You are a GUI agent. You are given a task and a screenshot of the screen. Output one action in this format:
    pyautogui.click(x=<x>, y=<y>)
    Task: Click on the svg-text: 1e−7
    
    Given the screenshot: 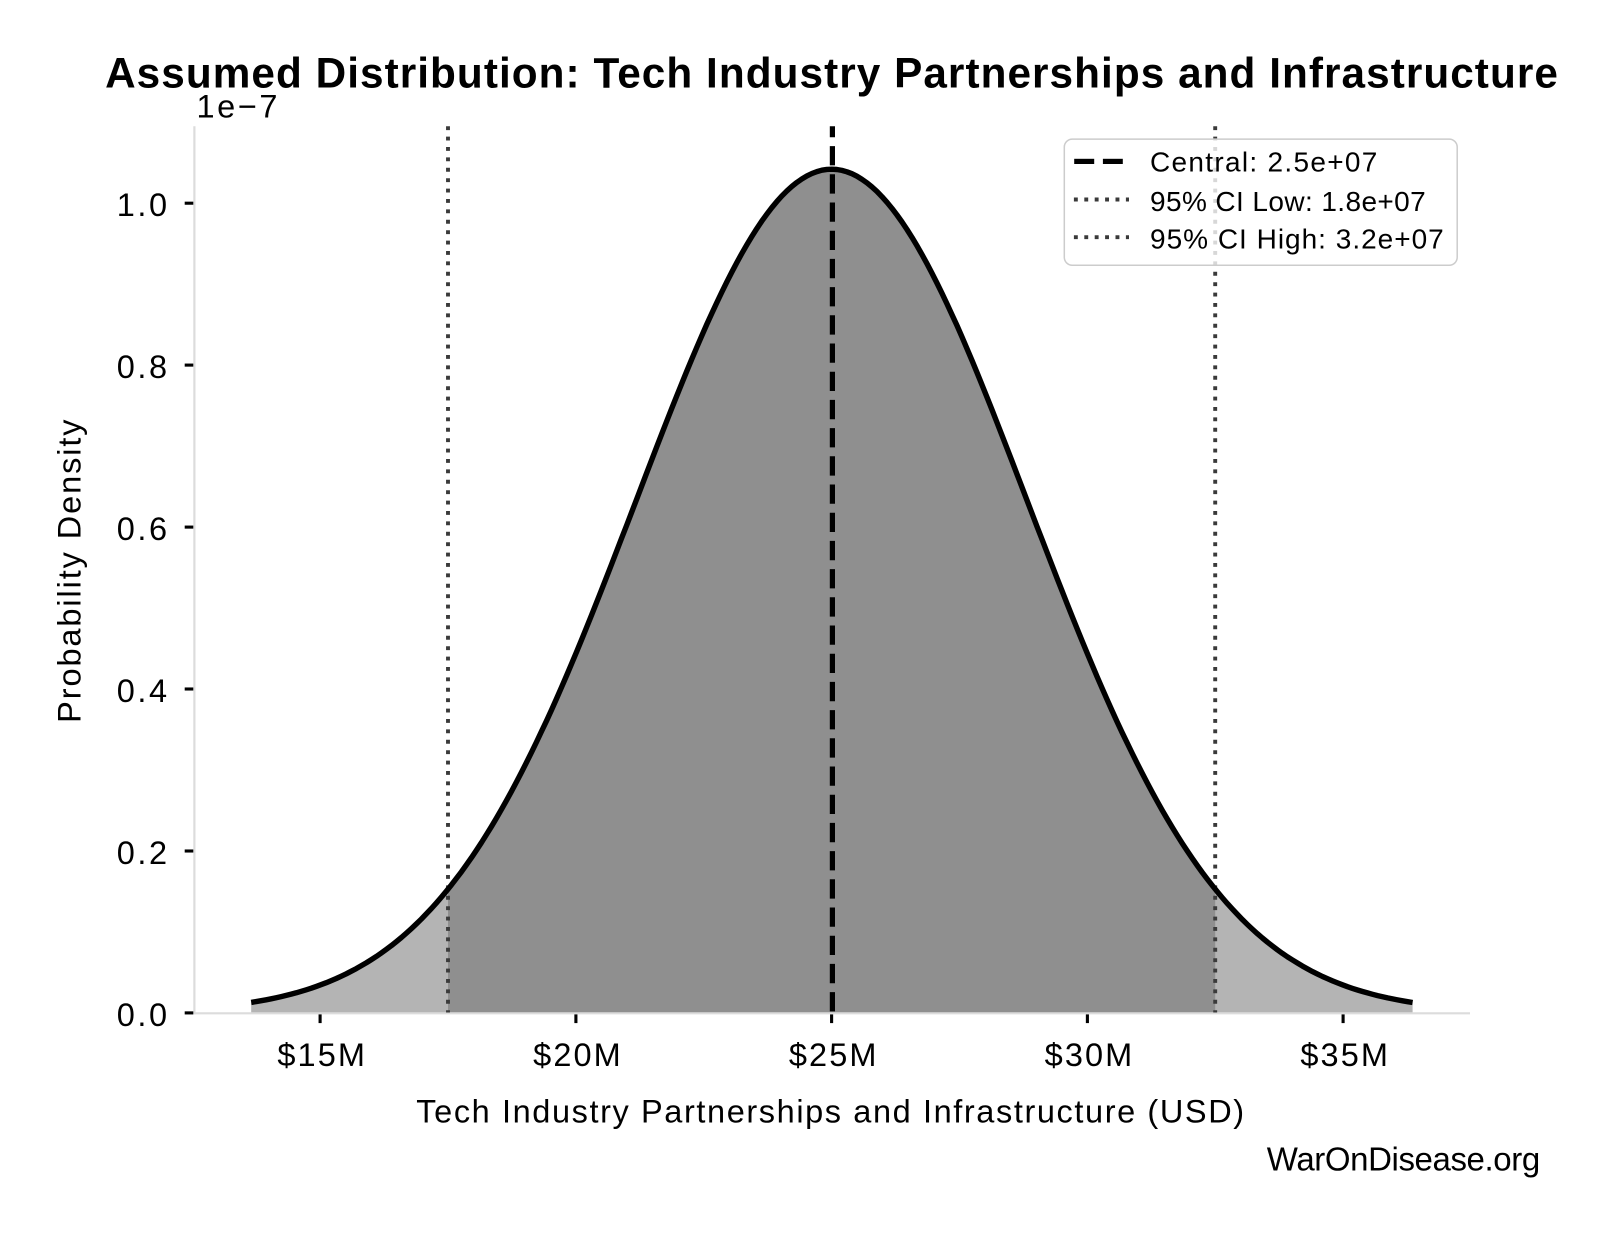 What is the action you would take?
    pyautogui.click(x=239, y=107)
    